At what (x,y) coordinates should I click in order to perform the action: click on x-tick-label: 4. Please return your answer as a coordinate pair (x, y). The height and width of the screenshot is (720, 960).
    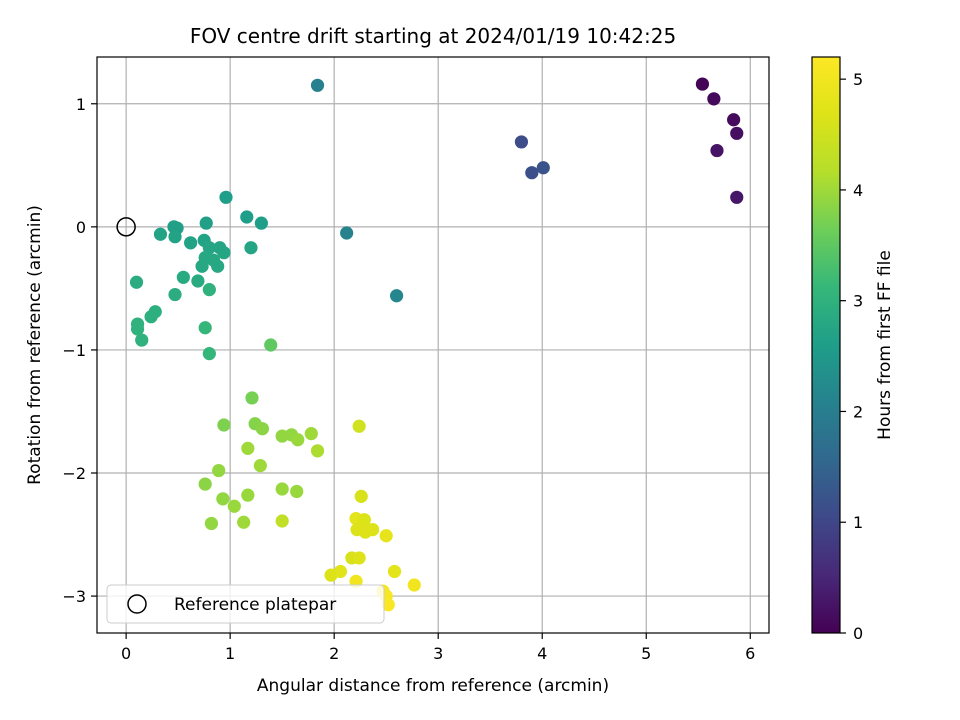
    Looking at the image, I should click on (542, 653).